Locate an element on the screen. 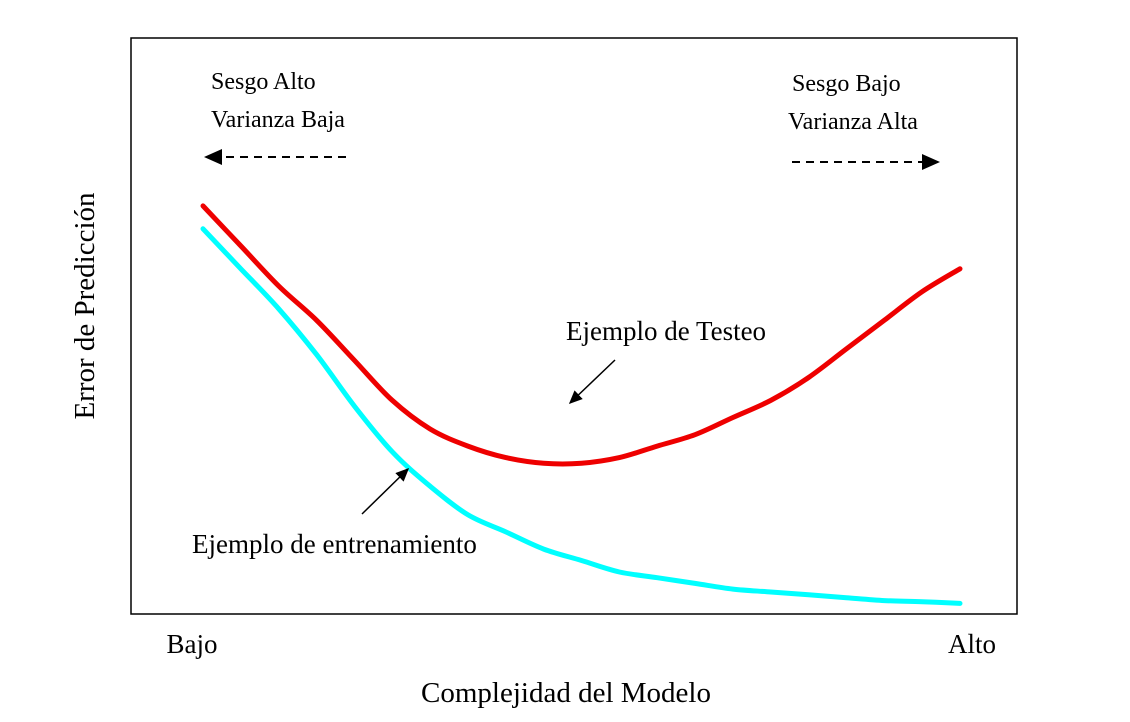  arrow-entrenamiento is located at coordinates (385, 491).